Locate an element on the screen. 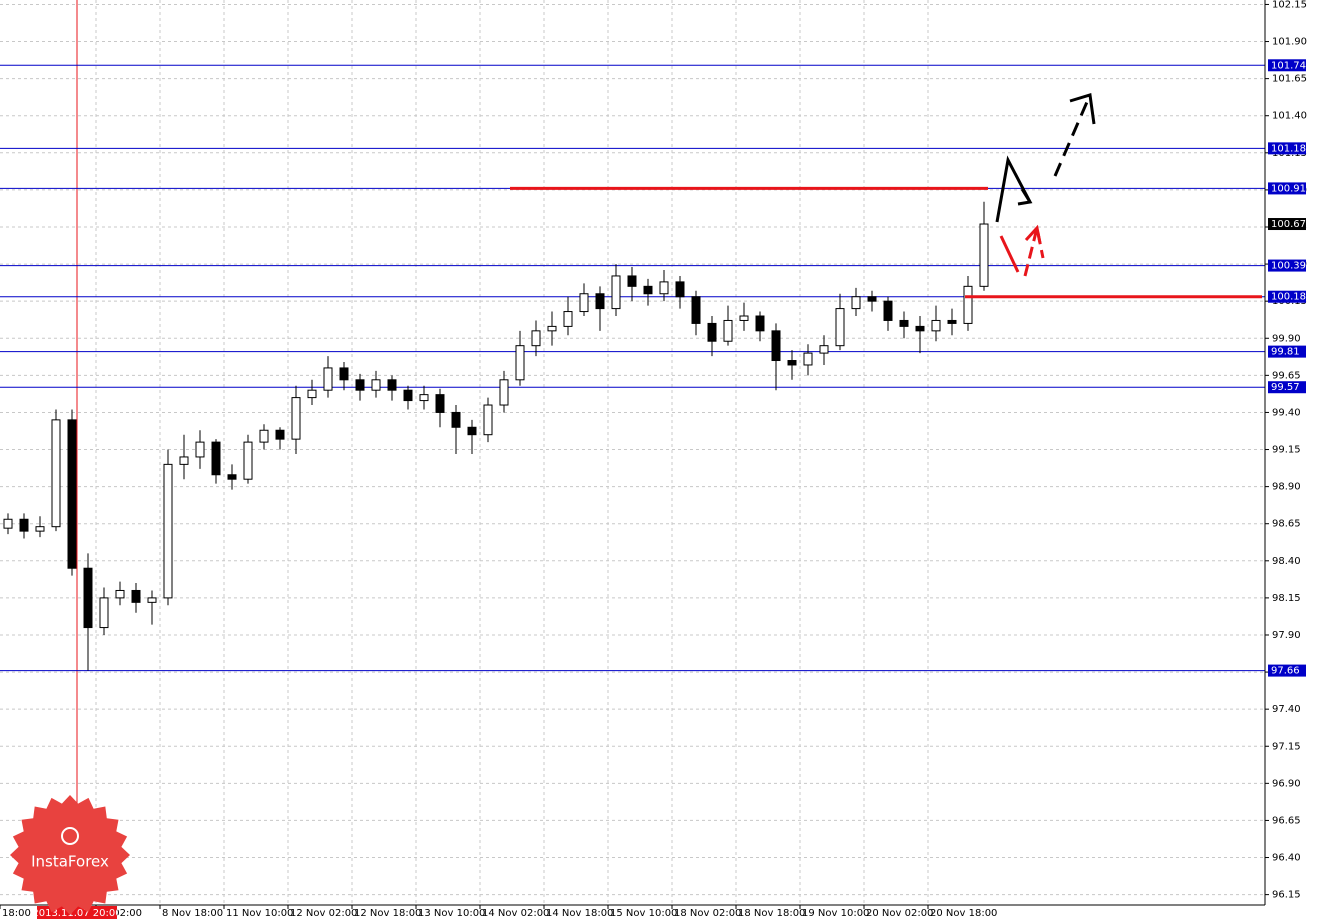 This screenshot has width=1320, height=921. logo-badge is located at coordinates (70, 855).